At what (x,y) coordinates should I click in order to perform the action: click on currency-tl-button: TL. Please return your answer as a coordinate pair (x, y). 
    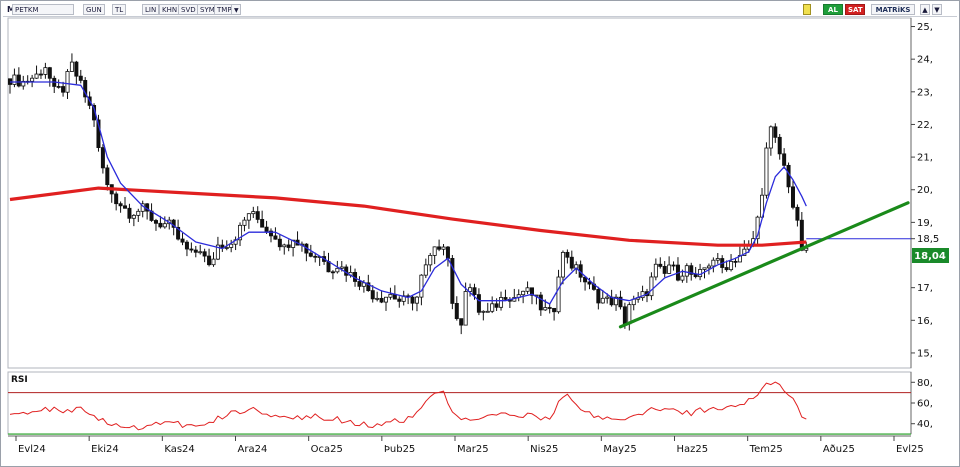
    Looking at the image, I should click on (119, 9).